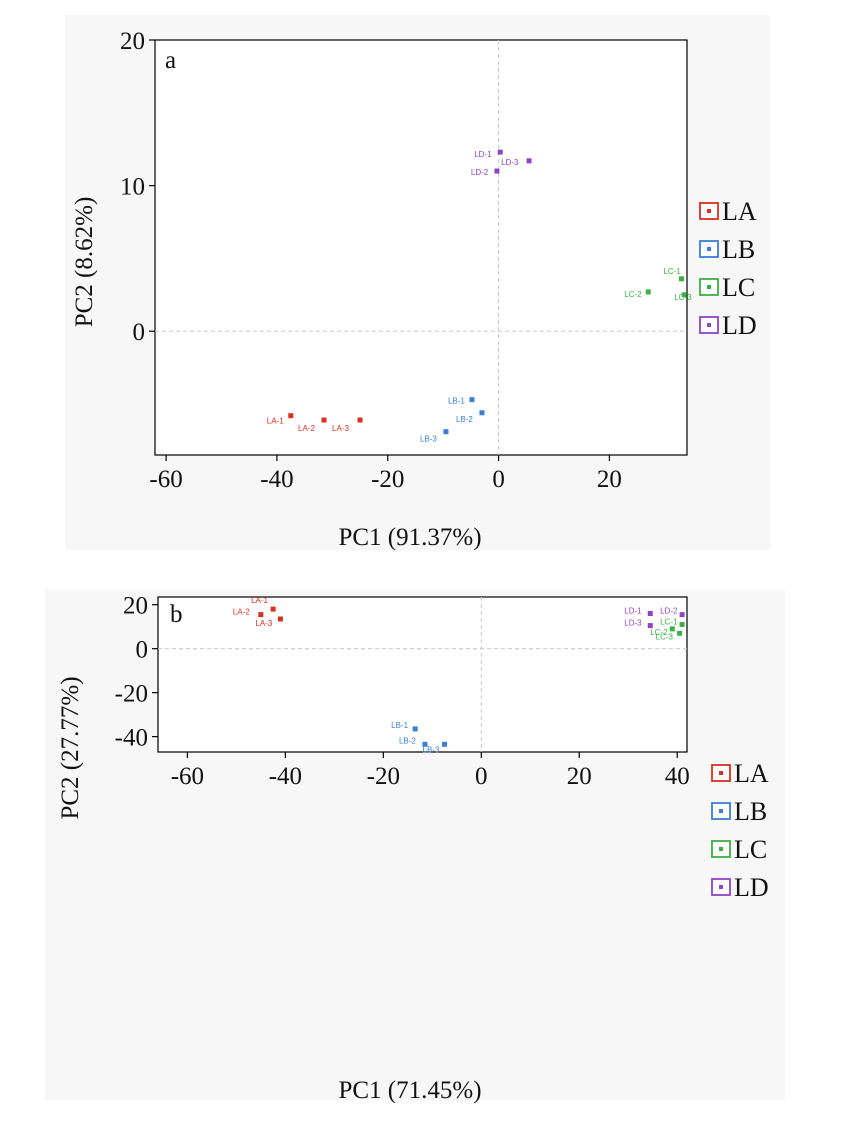 Image resolution: width=848 pixels, height=1130 pixels. I want to click on y-tick-label: -40, so click(131, 738).